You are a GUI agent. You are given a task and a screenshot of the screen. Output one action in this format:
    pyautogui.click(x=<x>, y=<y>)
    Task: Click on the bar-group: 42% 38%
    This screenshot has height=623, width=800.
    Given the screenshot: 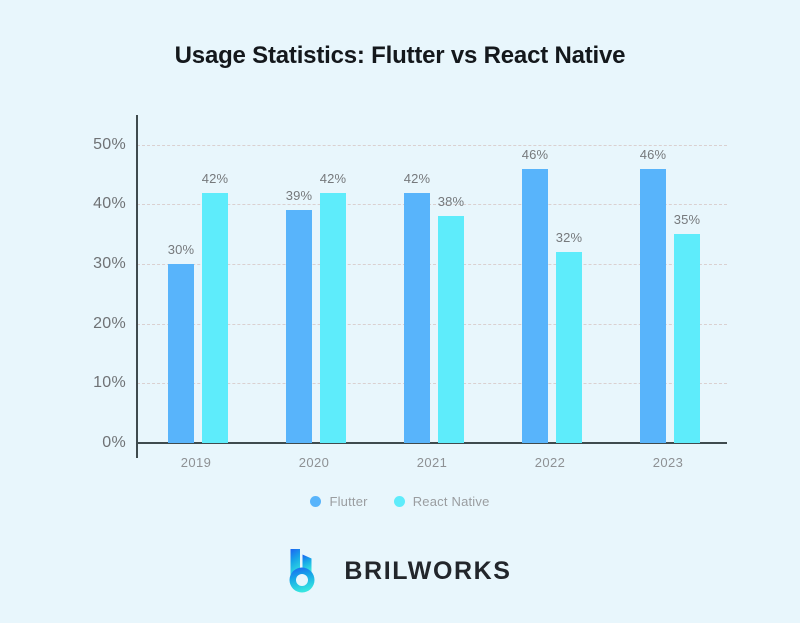 What is the action you would take?
    pyautogui.click(x=434, y=279)
    